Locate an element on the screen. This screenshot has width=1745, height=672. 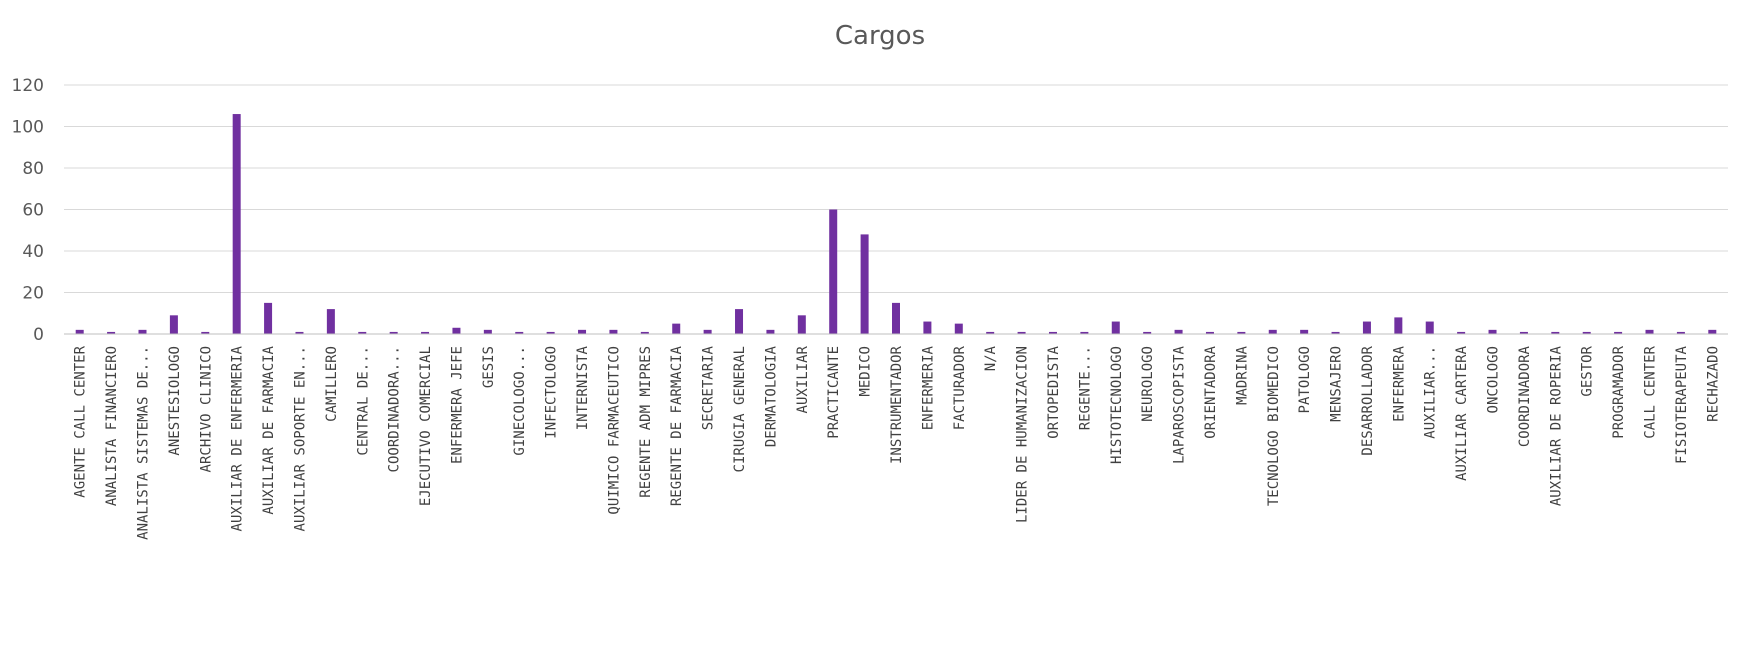
x-tick-label: ORIENTADORA is located at coordinates (1211, 391).